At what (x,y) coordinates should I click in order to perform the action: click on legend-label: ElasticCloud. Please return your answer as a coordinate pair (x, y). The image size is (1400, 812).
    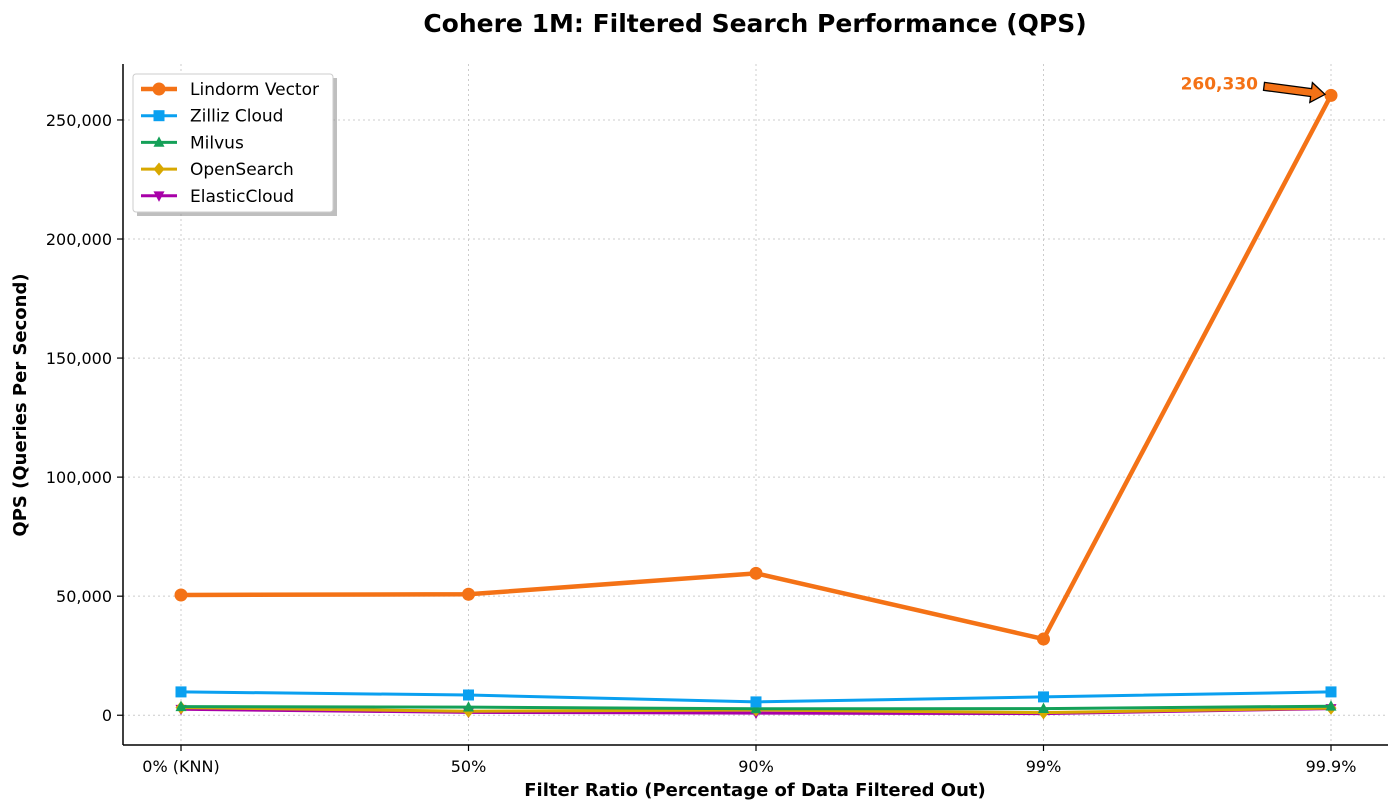
    Looking at the image, I should click on (242, 197).